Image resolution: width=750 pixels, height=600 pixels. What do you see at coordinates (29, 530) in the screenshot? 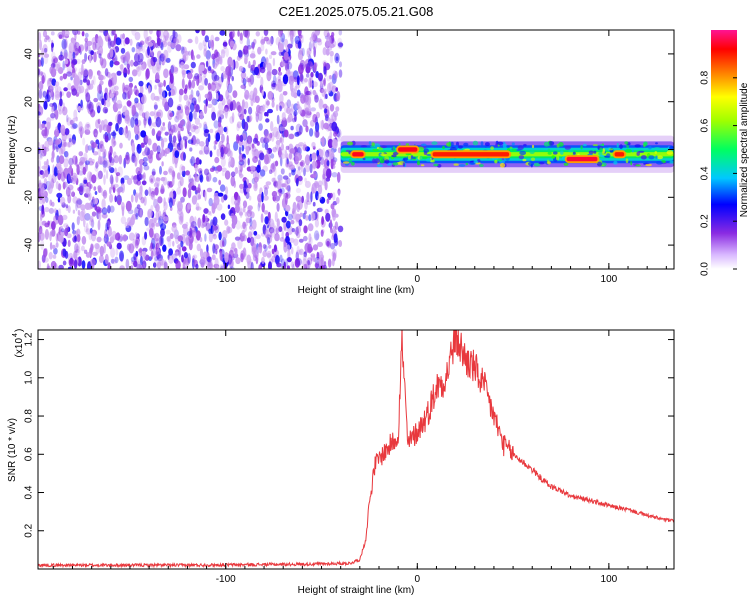
I see `y-tick-label: 0.2` at bounding box center [29, 530].